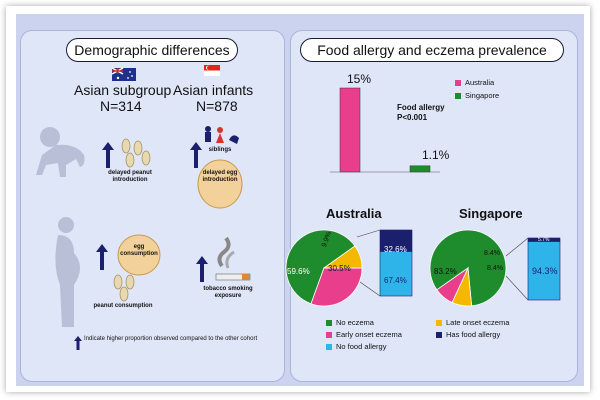  What do you see at coordinates (123, 306) in the screenshot?
I see `label-peanut-consumption: peanut consumption` at bounding box center [123, 306].